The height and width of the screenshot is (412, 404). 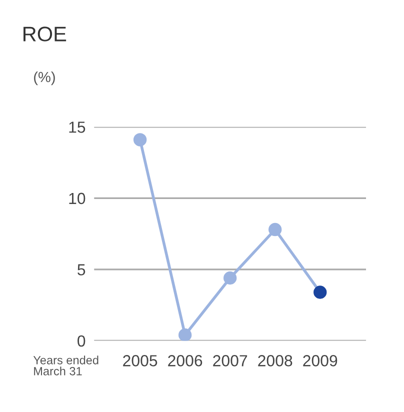 What do you see at coordinates (140, 360) in the screenshot?
I see `x-tick-label: 2005` at bounding box center [140, 360].